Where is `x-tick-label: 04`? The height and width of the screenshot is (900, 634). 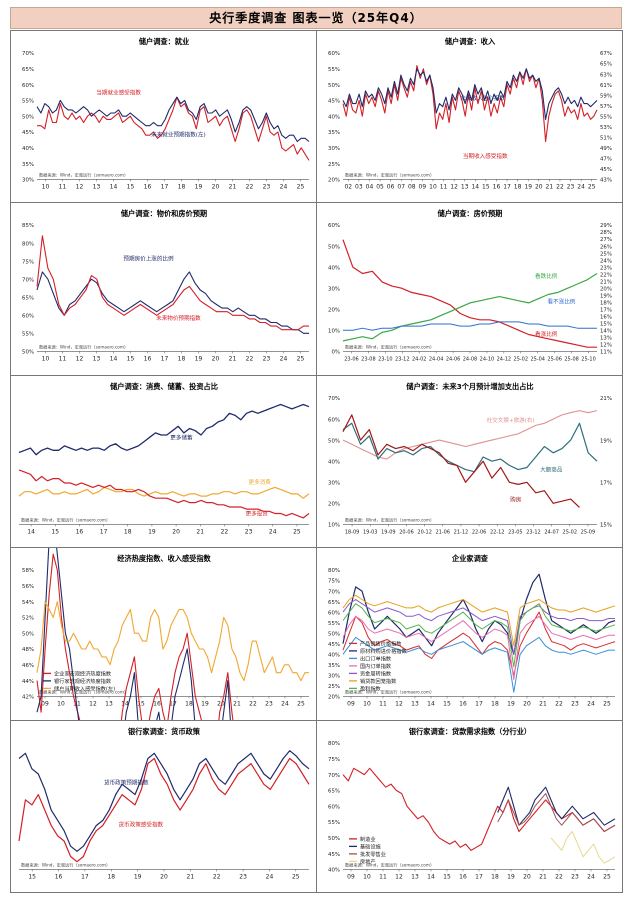 x-tick-label: 04 is located at coordinates (370, 186).